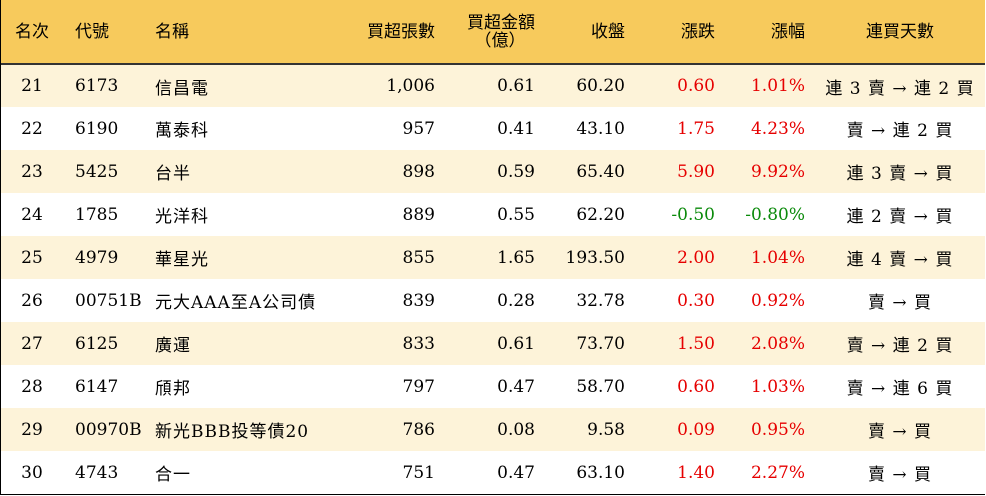 The image size is (986, 496). Describe the element at coordinates (900, 217) in the screenshot. I see `consecutive-days-cell: 連 2 賣 → 買` at that location.